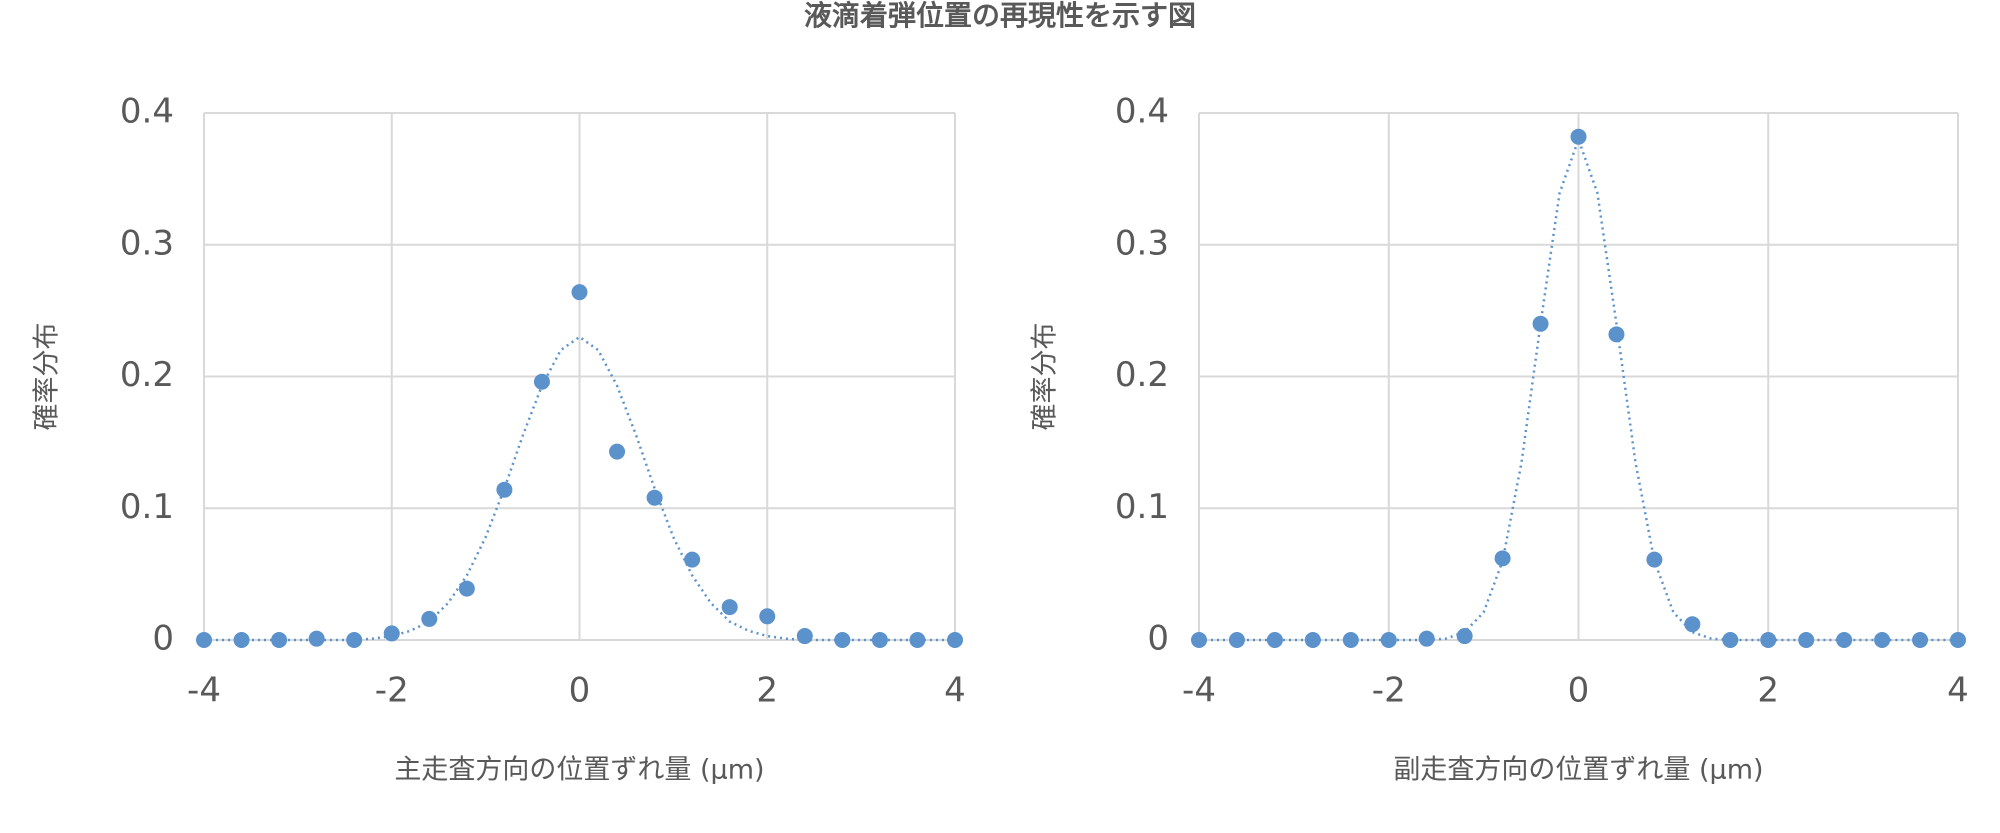 This screenshot has width=2000, height=833. I want to click on x-axis-label: 主走査方向の位置ずれ量 (µm), so click(579, 770).